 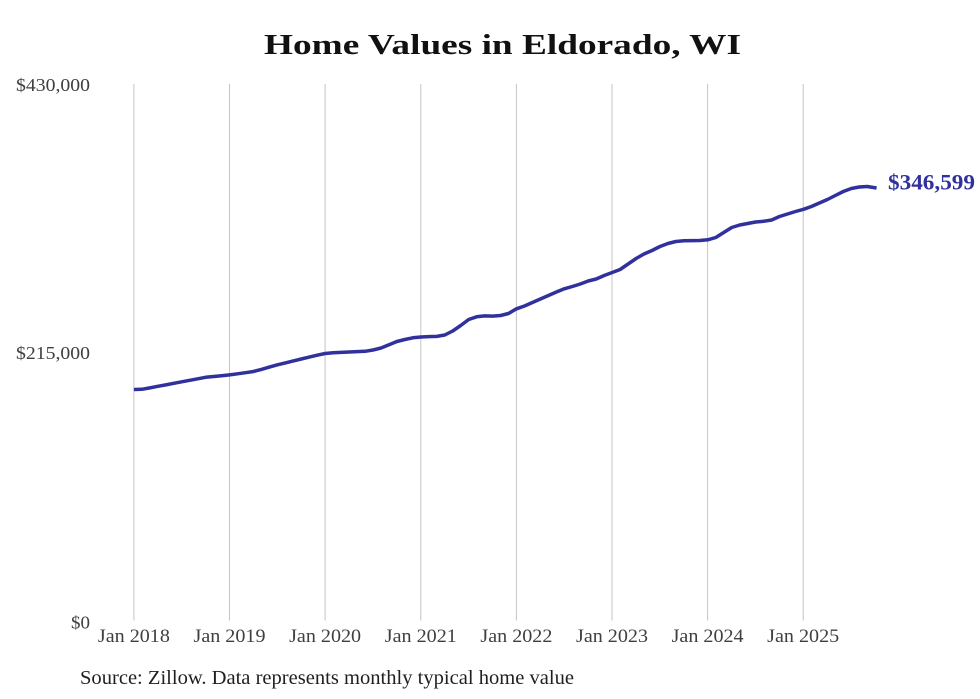 I want to click on svg-text: Jan 2021, so click(x=421, y=636).